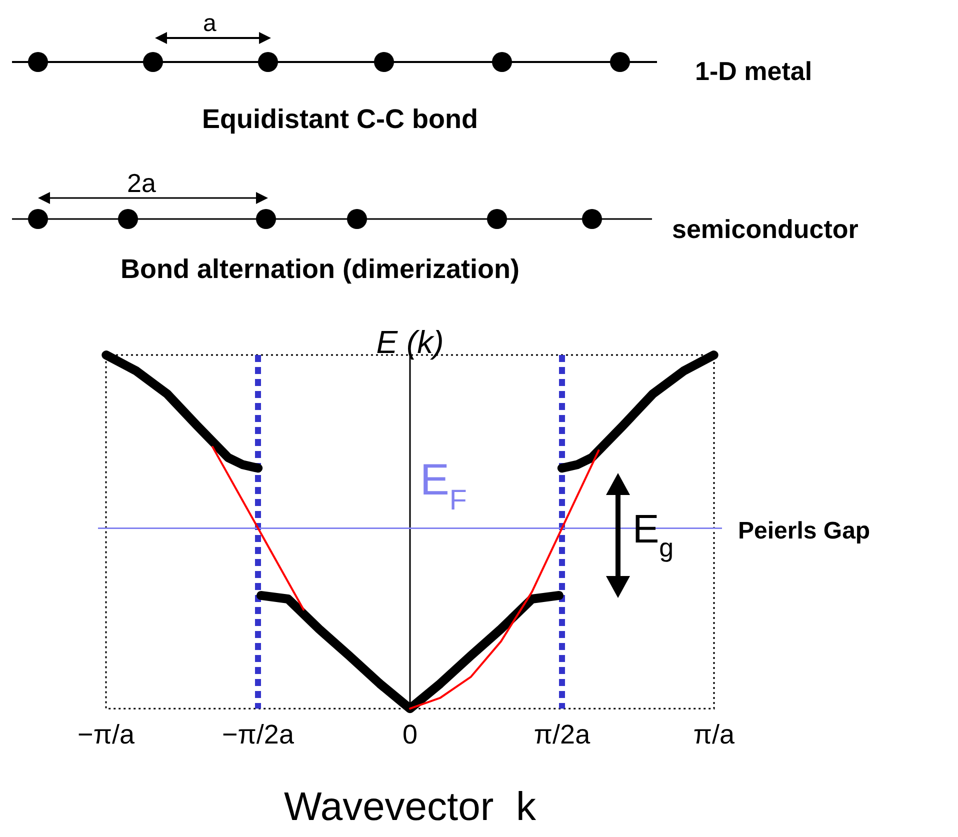 The width and height of the screenshot is (958, 837). Describe the element at coordinates (209, 23) in the screenshot. I see `text: a` at that location.